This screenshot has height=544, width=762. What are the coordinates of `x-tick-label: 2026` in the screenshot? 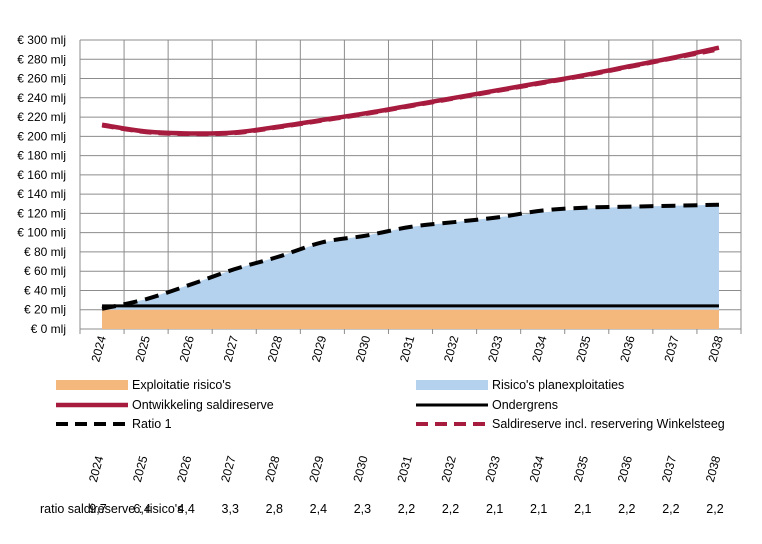 It's located at (187, 349).